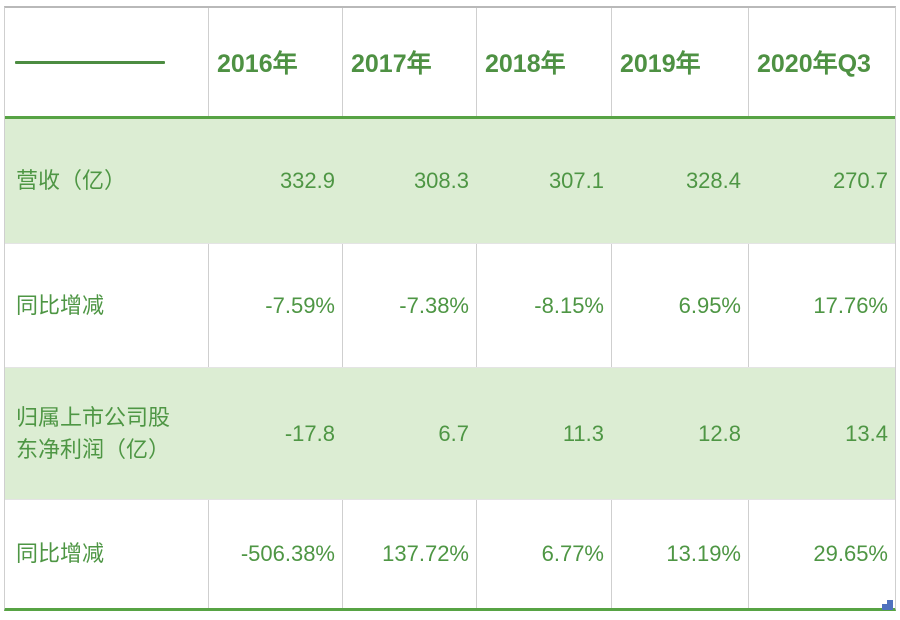 The height and width of the screenshot is (620, 900). Describe the element at coordinates (410, 554) in the screenshot. I see `net-profit-yoy-2017: 137.72%` at that location.